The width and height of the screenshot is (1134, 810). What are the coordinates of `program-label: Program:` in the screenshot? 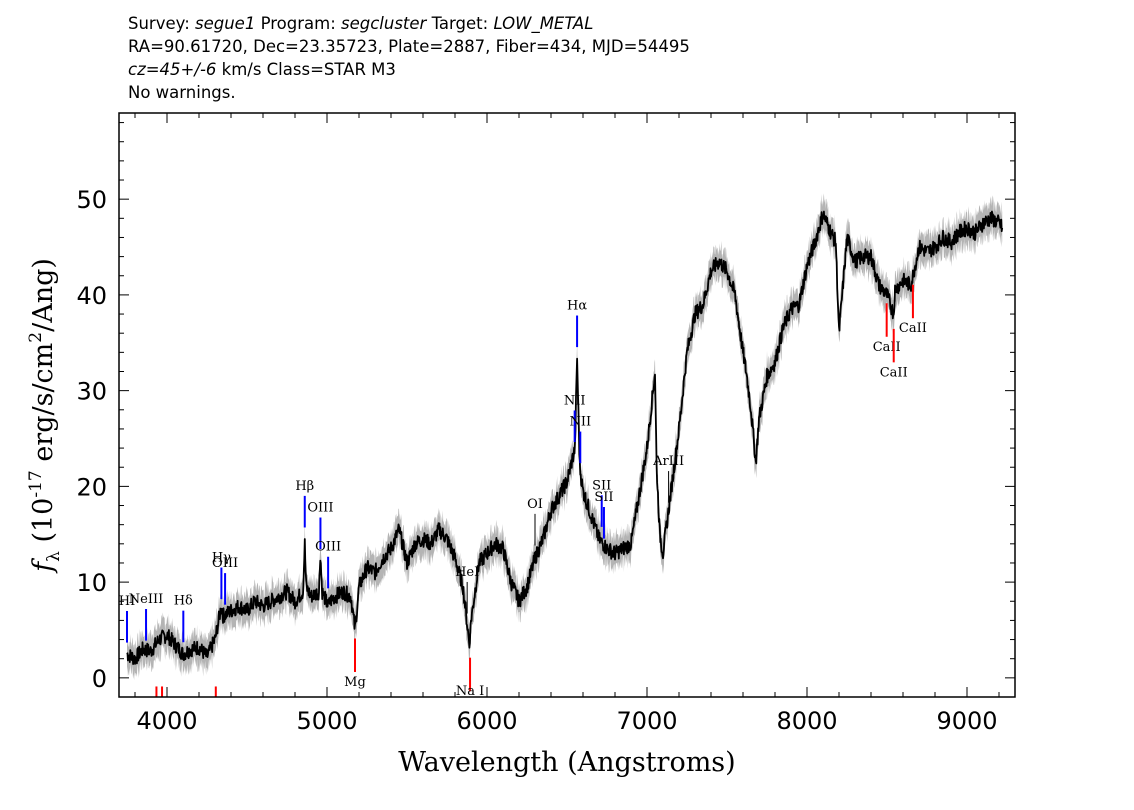 It's located at (298, 23).